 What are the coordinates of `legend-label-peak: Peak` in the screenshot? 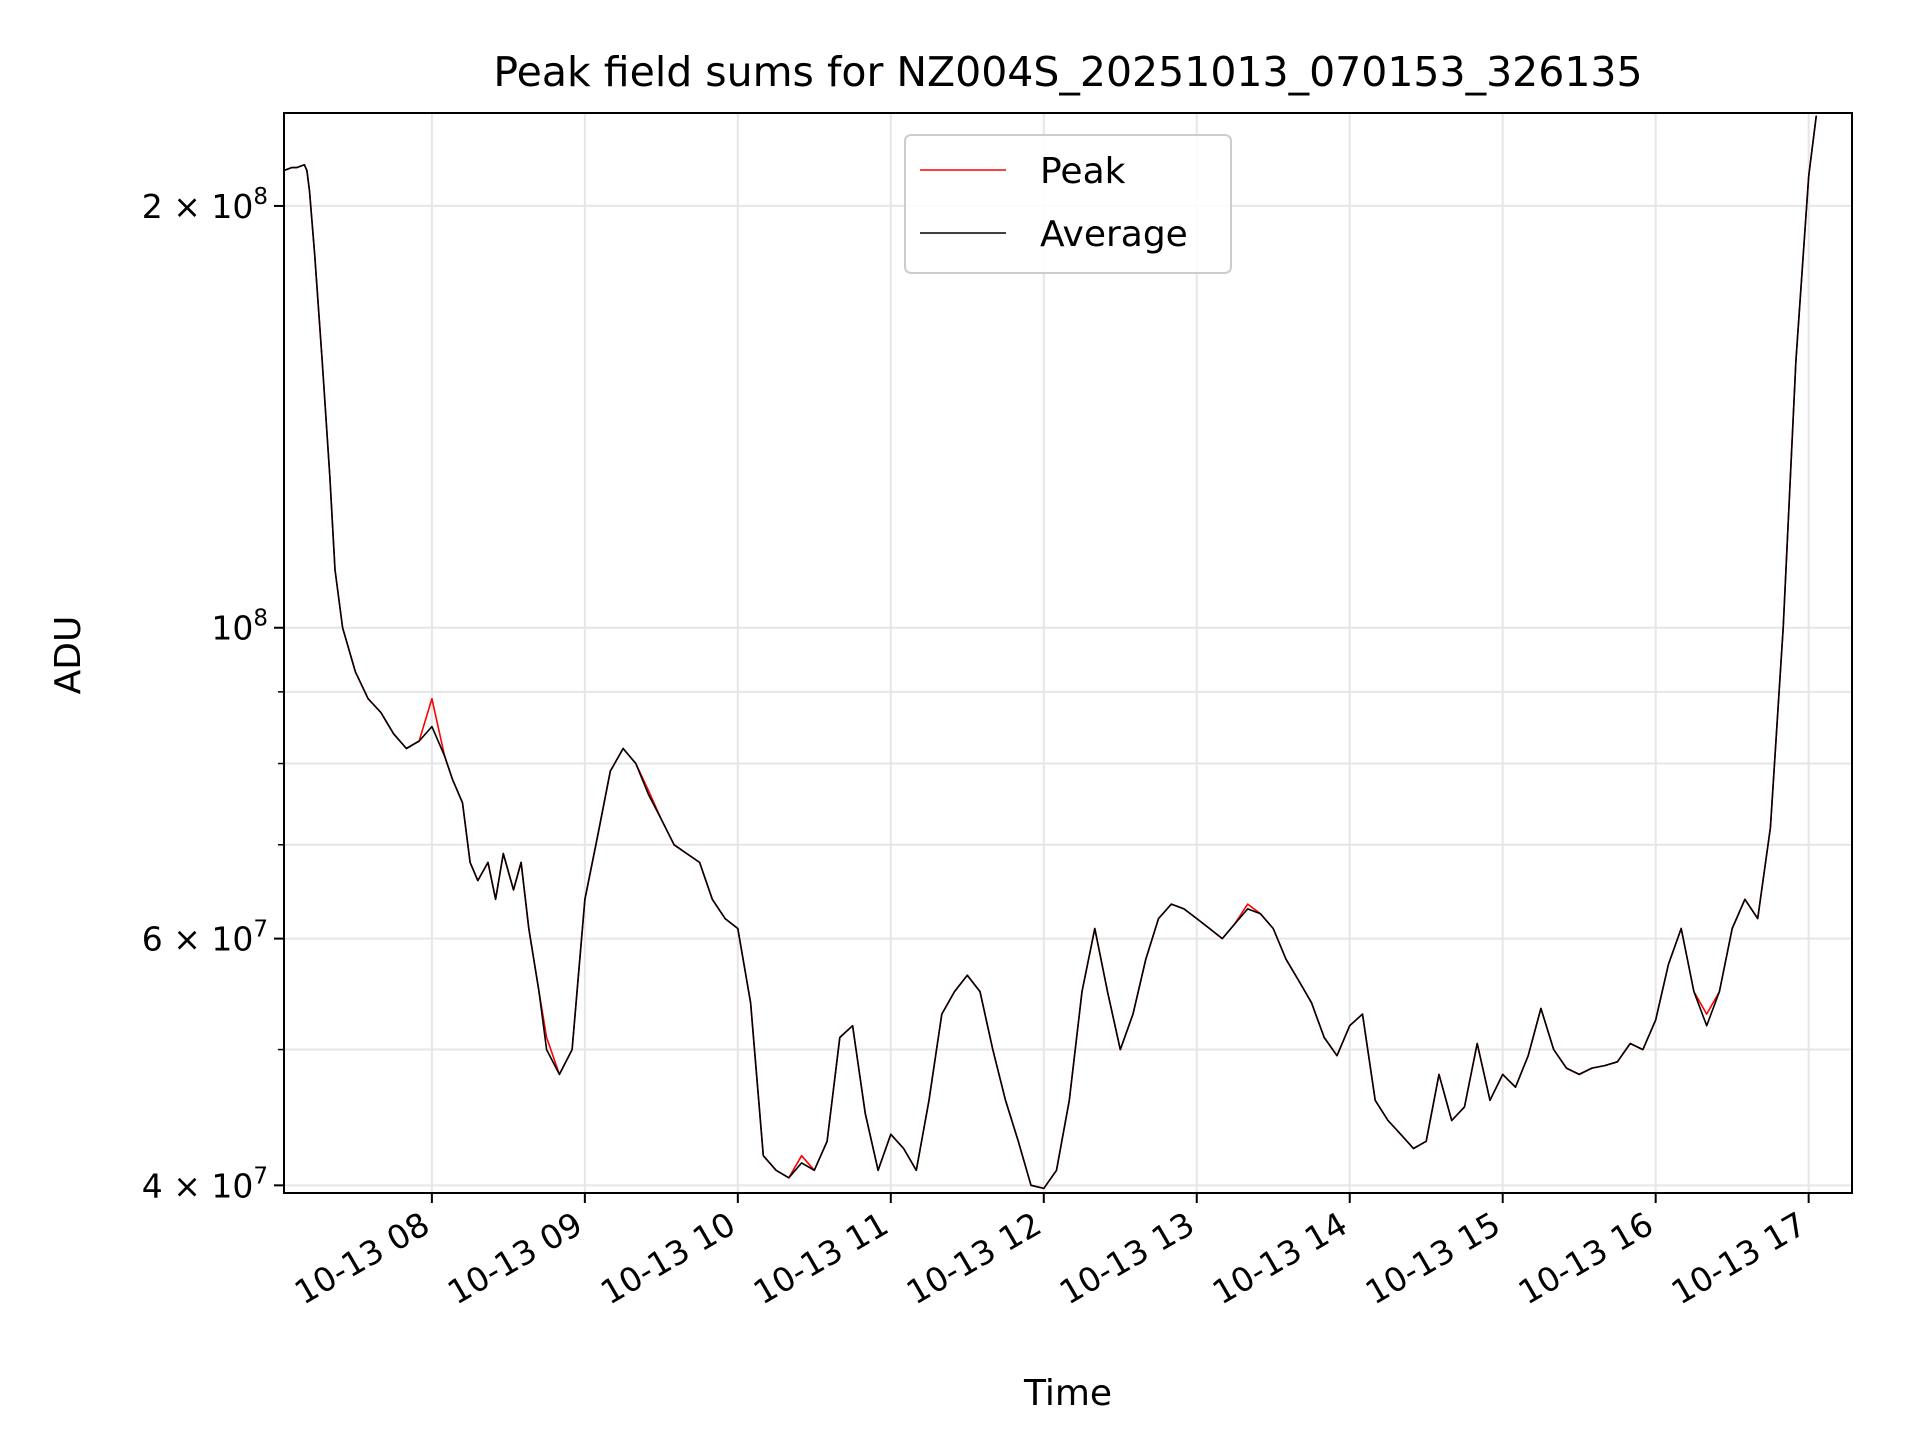 It's located at (1083, 171).